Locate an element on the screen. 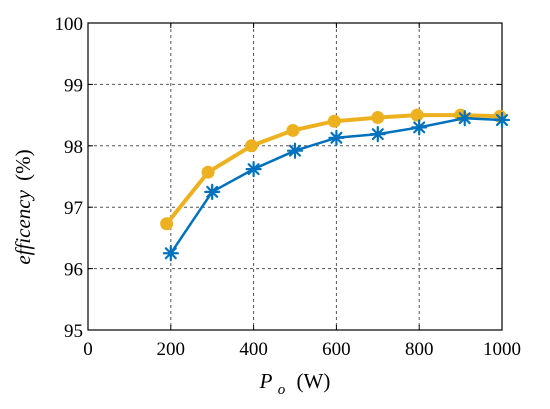  x-tick-label: 800 is located at coordinates (419, 349).